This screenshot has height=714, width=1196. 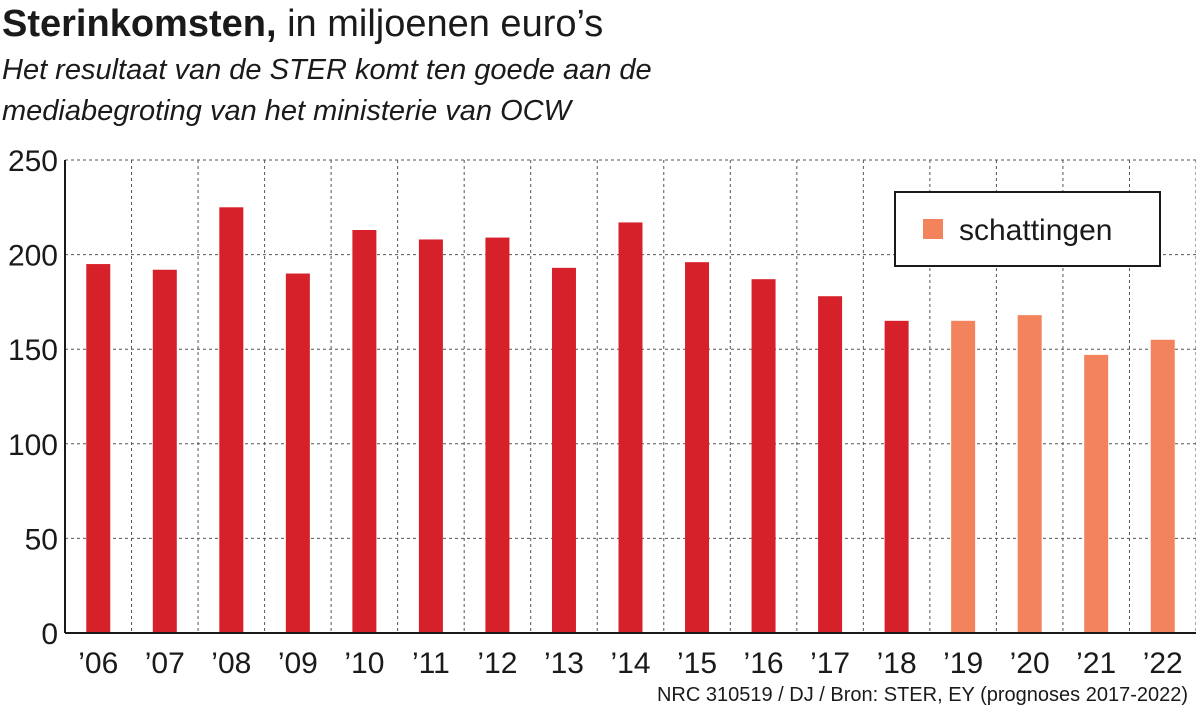 I want to click on x-tick-label: ’22, so click(x=1163, y=663).